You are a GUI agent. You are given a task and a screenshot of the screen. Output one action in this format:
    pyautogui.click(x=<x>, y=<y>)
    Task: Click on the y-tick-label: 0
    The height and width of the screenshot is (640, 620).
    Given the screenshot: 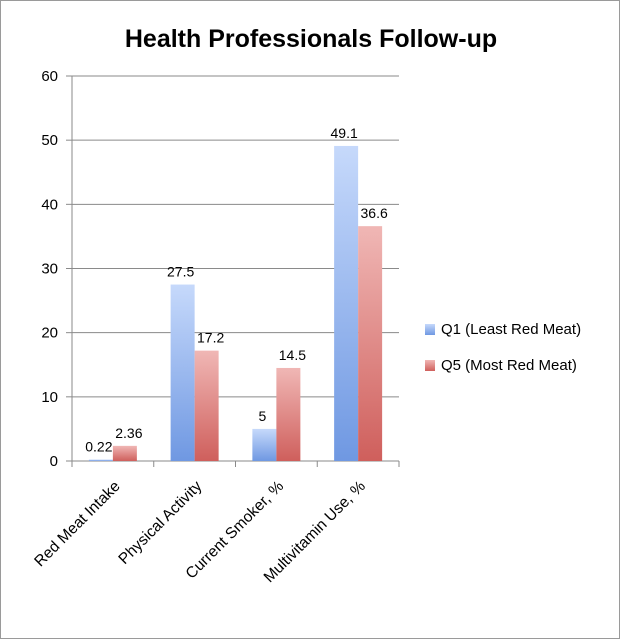 What is the action you would take?
    pyautogui.click(x=54, y=461)
    